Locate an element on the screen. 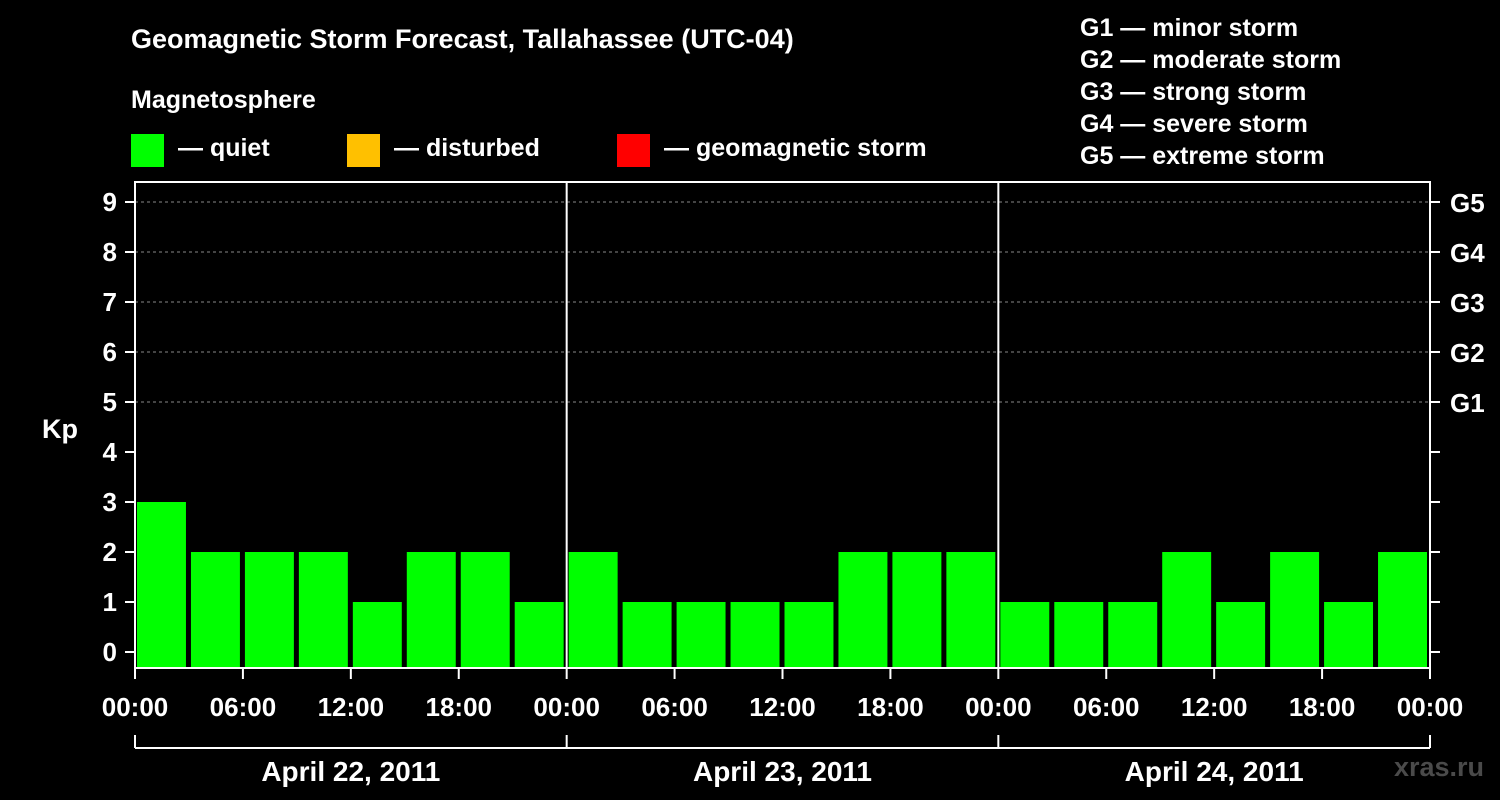 The image size is (1500, 800). storm-level-label: G5 is located at coordinates (1467, 203).